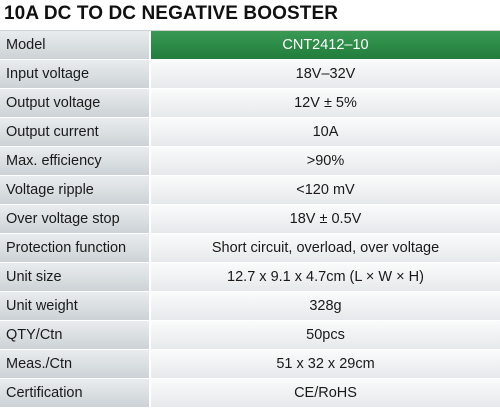 The image size is (500, 412). What do you see at coordinates (74, 161) in the screenshot?
I see `spec-label: Max. efficiency` at bounding box center [74, 161].